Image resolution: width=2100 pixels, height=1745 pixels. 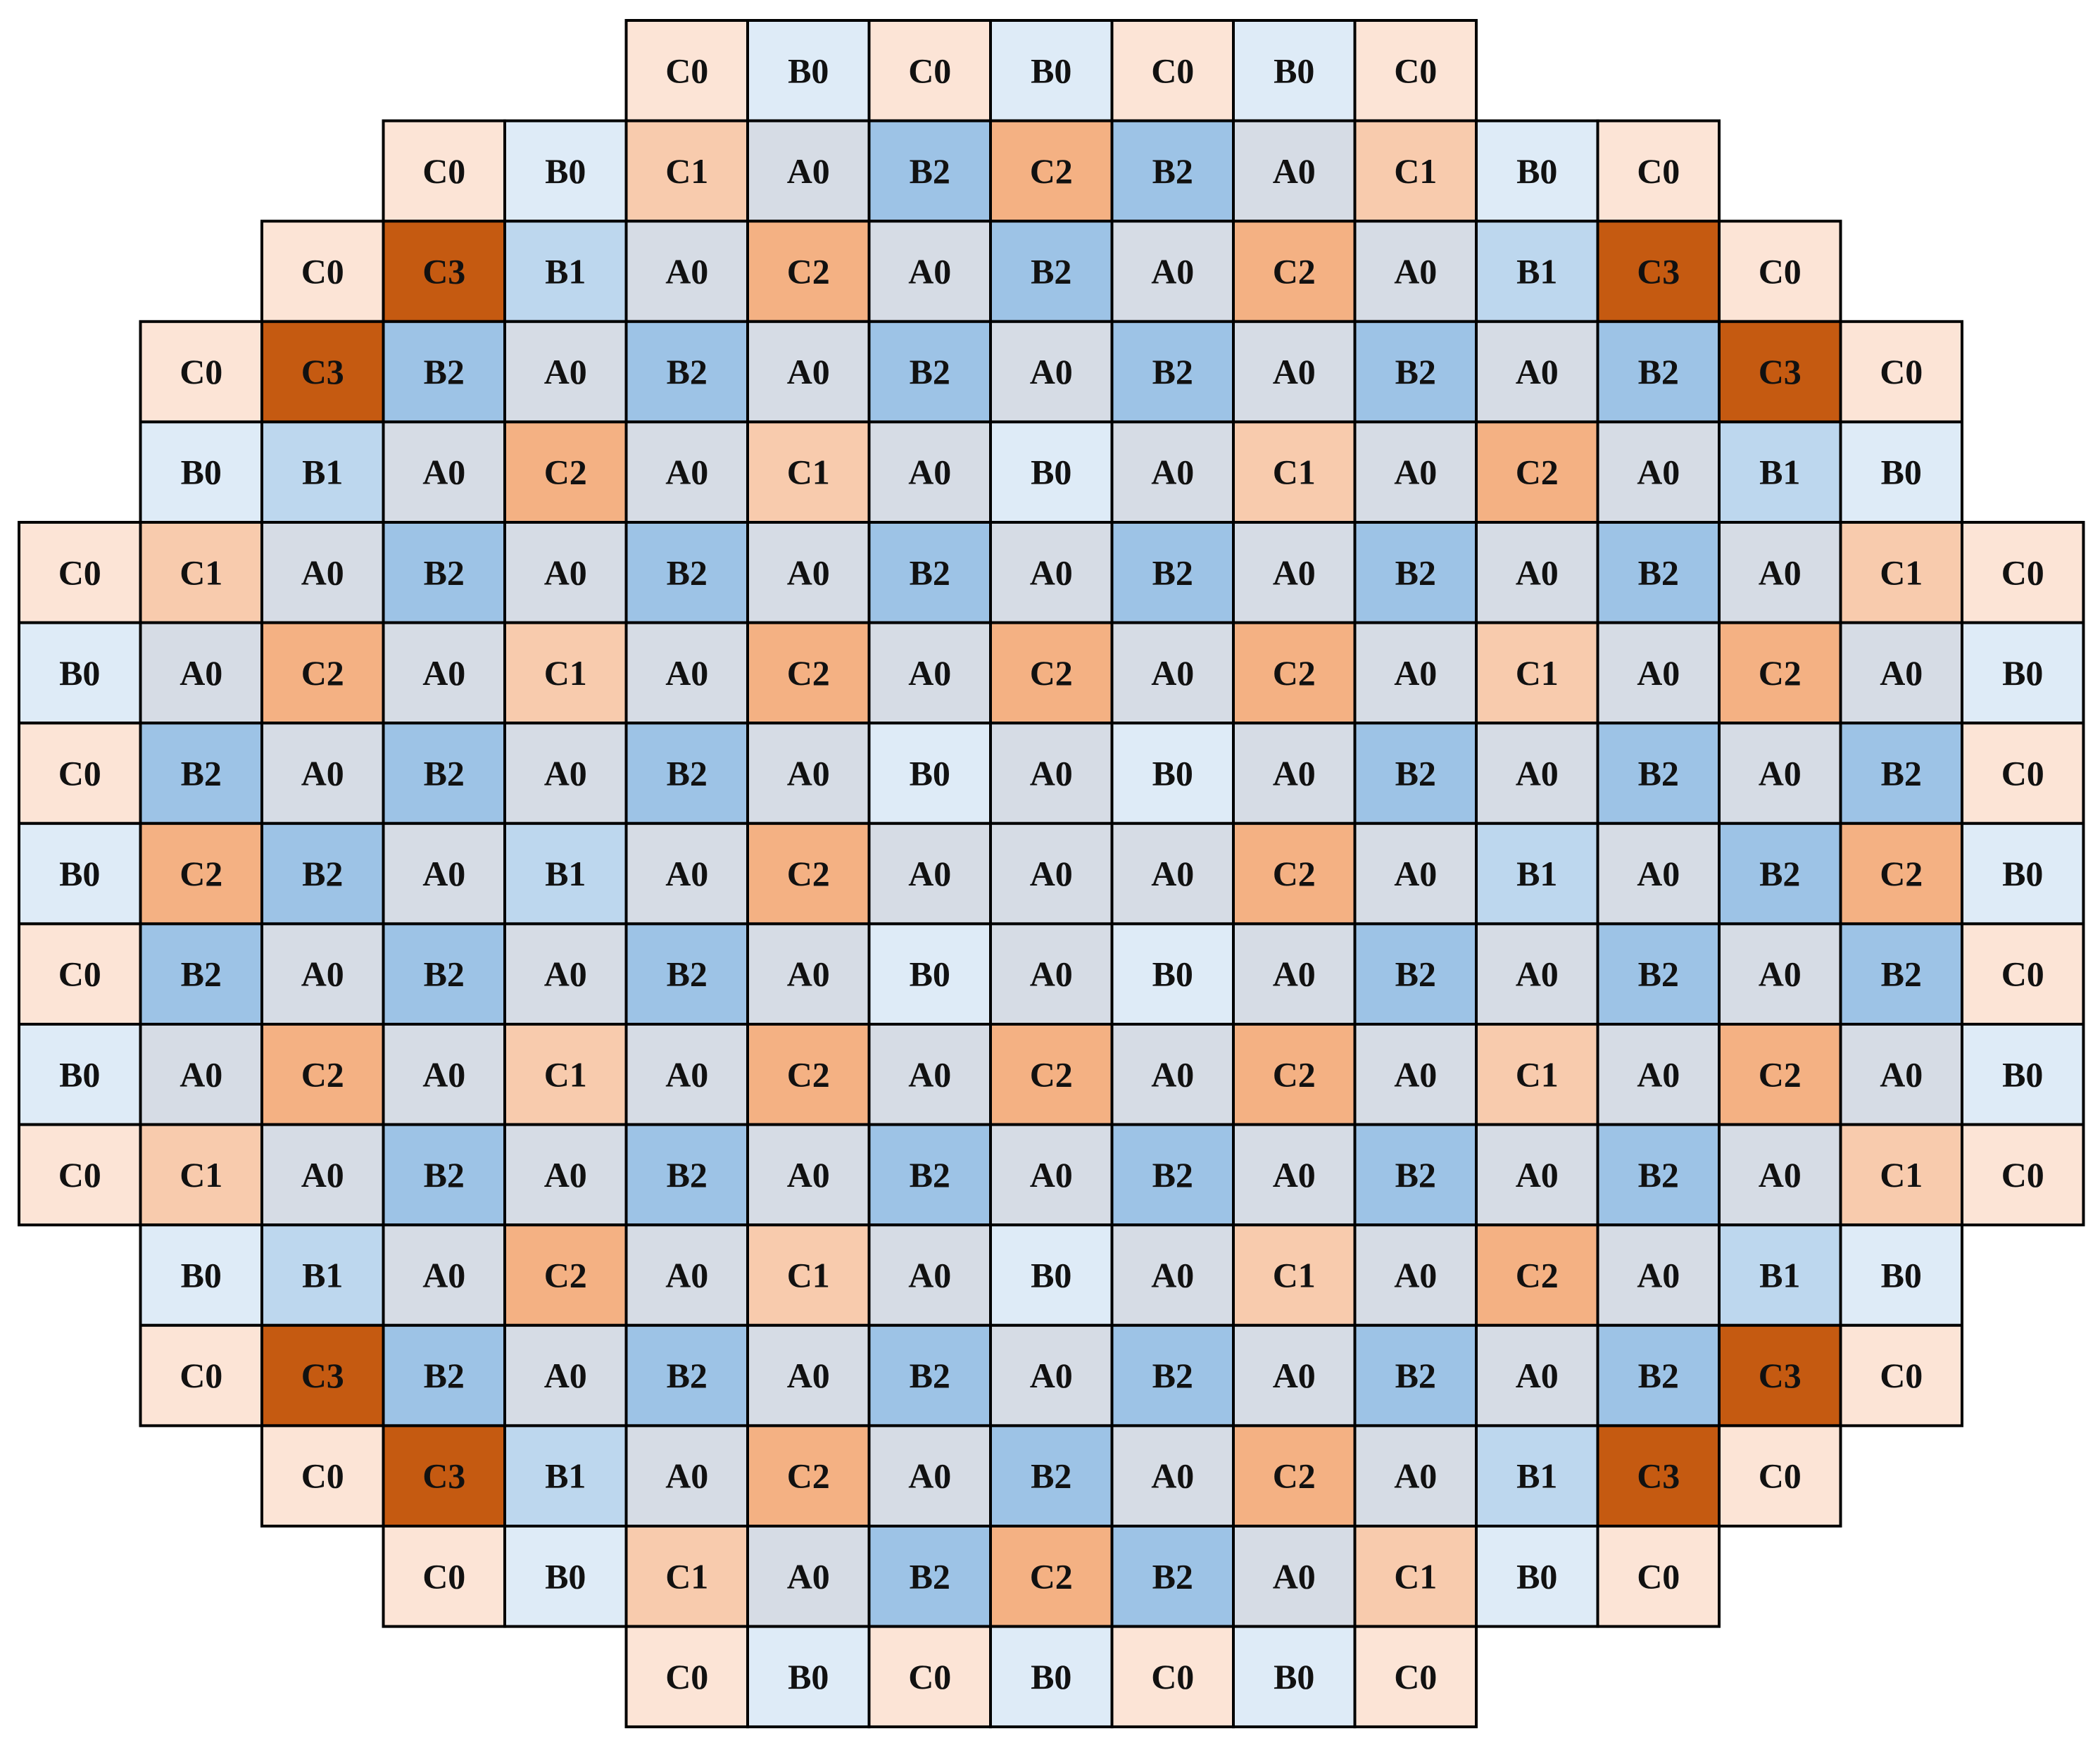 What do you see at coordinates (1780, 472) in the screenshot?
I see `assembly: B1` at bounding box center [1780, 472].